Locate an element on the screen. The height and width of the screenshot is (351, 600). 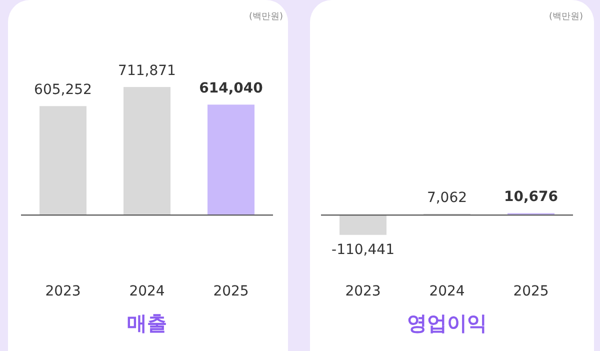
data-label: 7,062 is located at coordinates (447, 198).